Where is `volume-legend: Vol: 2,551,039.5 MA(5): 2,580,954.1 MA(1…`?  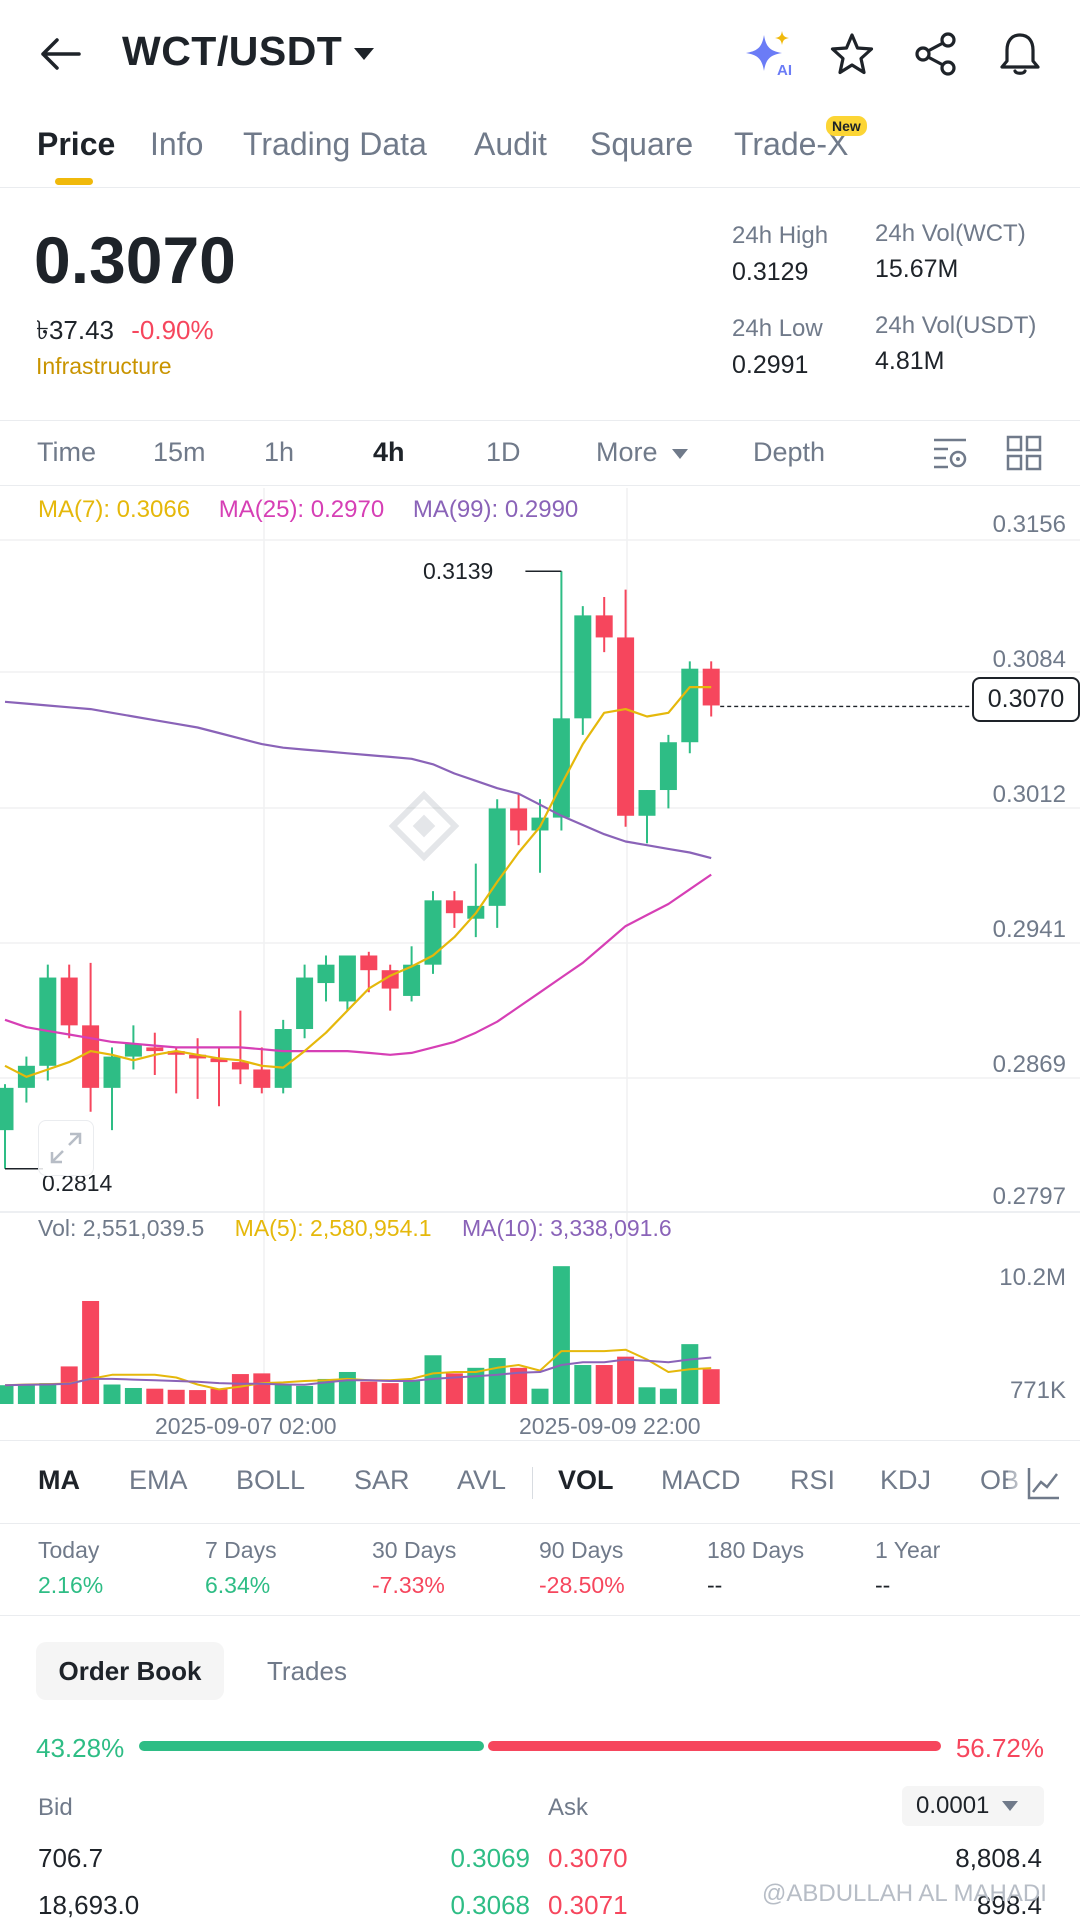
volume-legend: Vol: 2,551,039.5 MA(5): 2,580,954.1 MA(1… is located at coordinates (367, 1228).